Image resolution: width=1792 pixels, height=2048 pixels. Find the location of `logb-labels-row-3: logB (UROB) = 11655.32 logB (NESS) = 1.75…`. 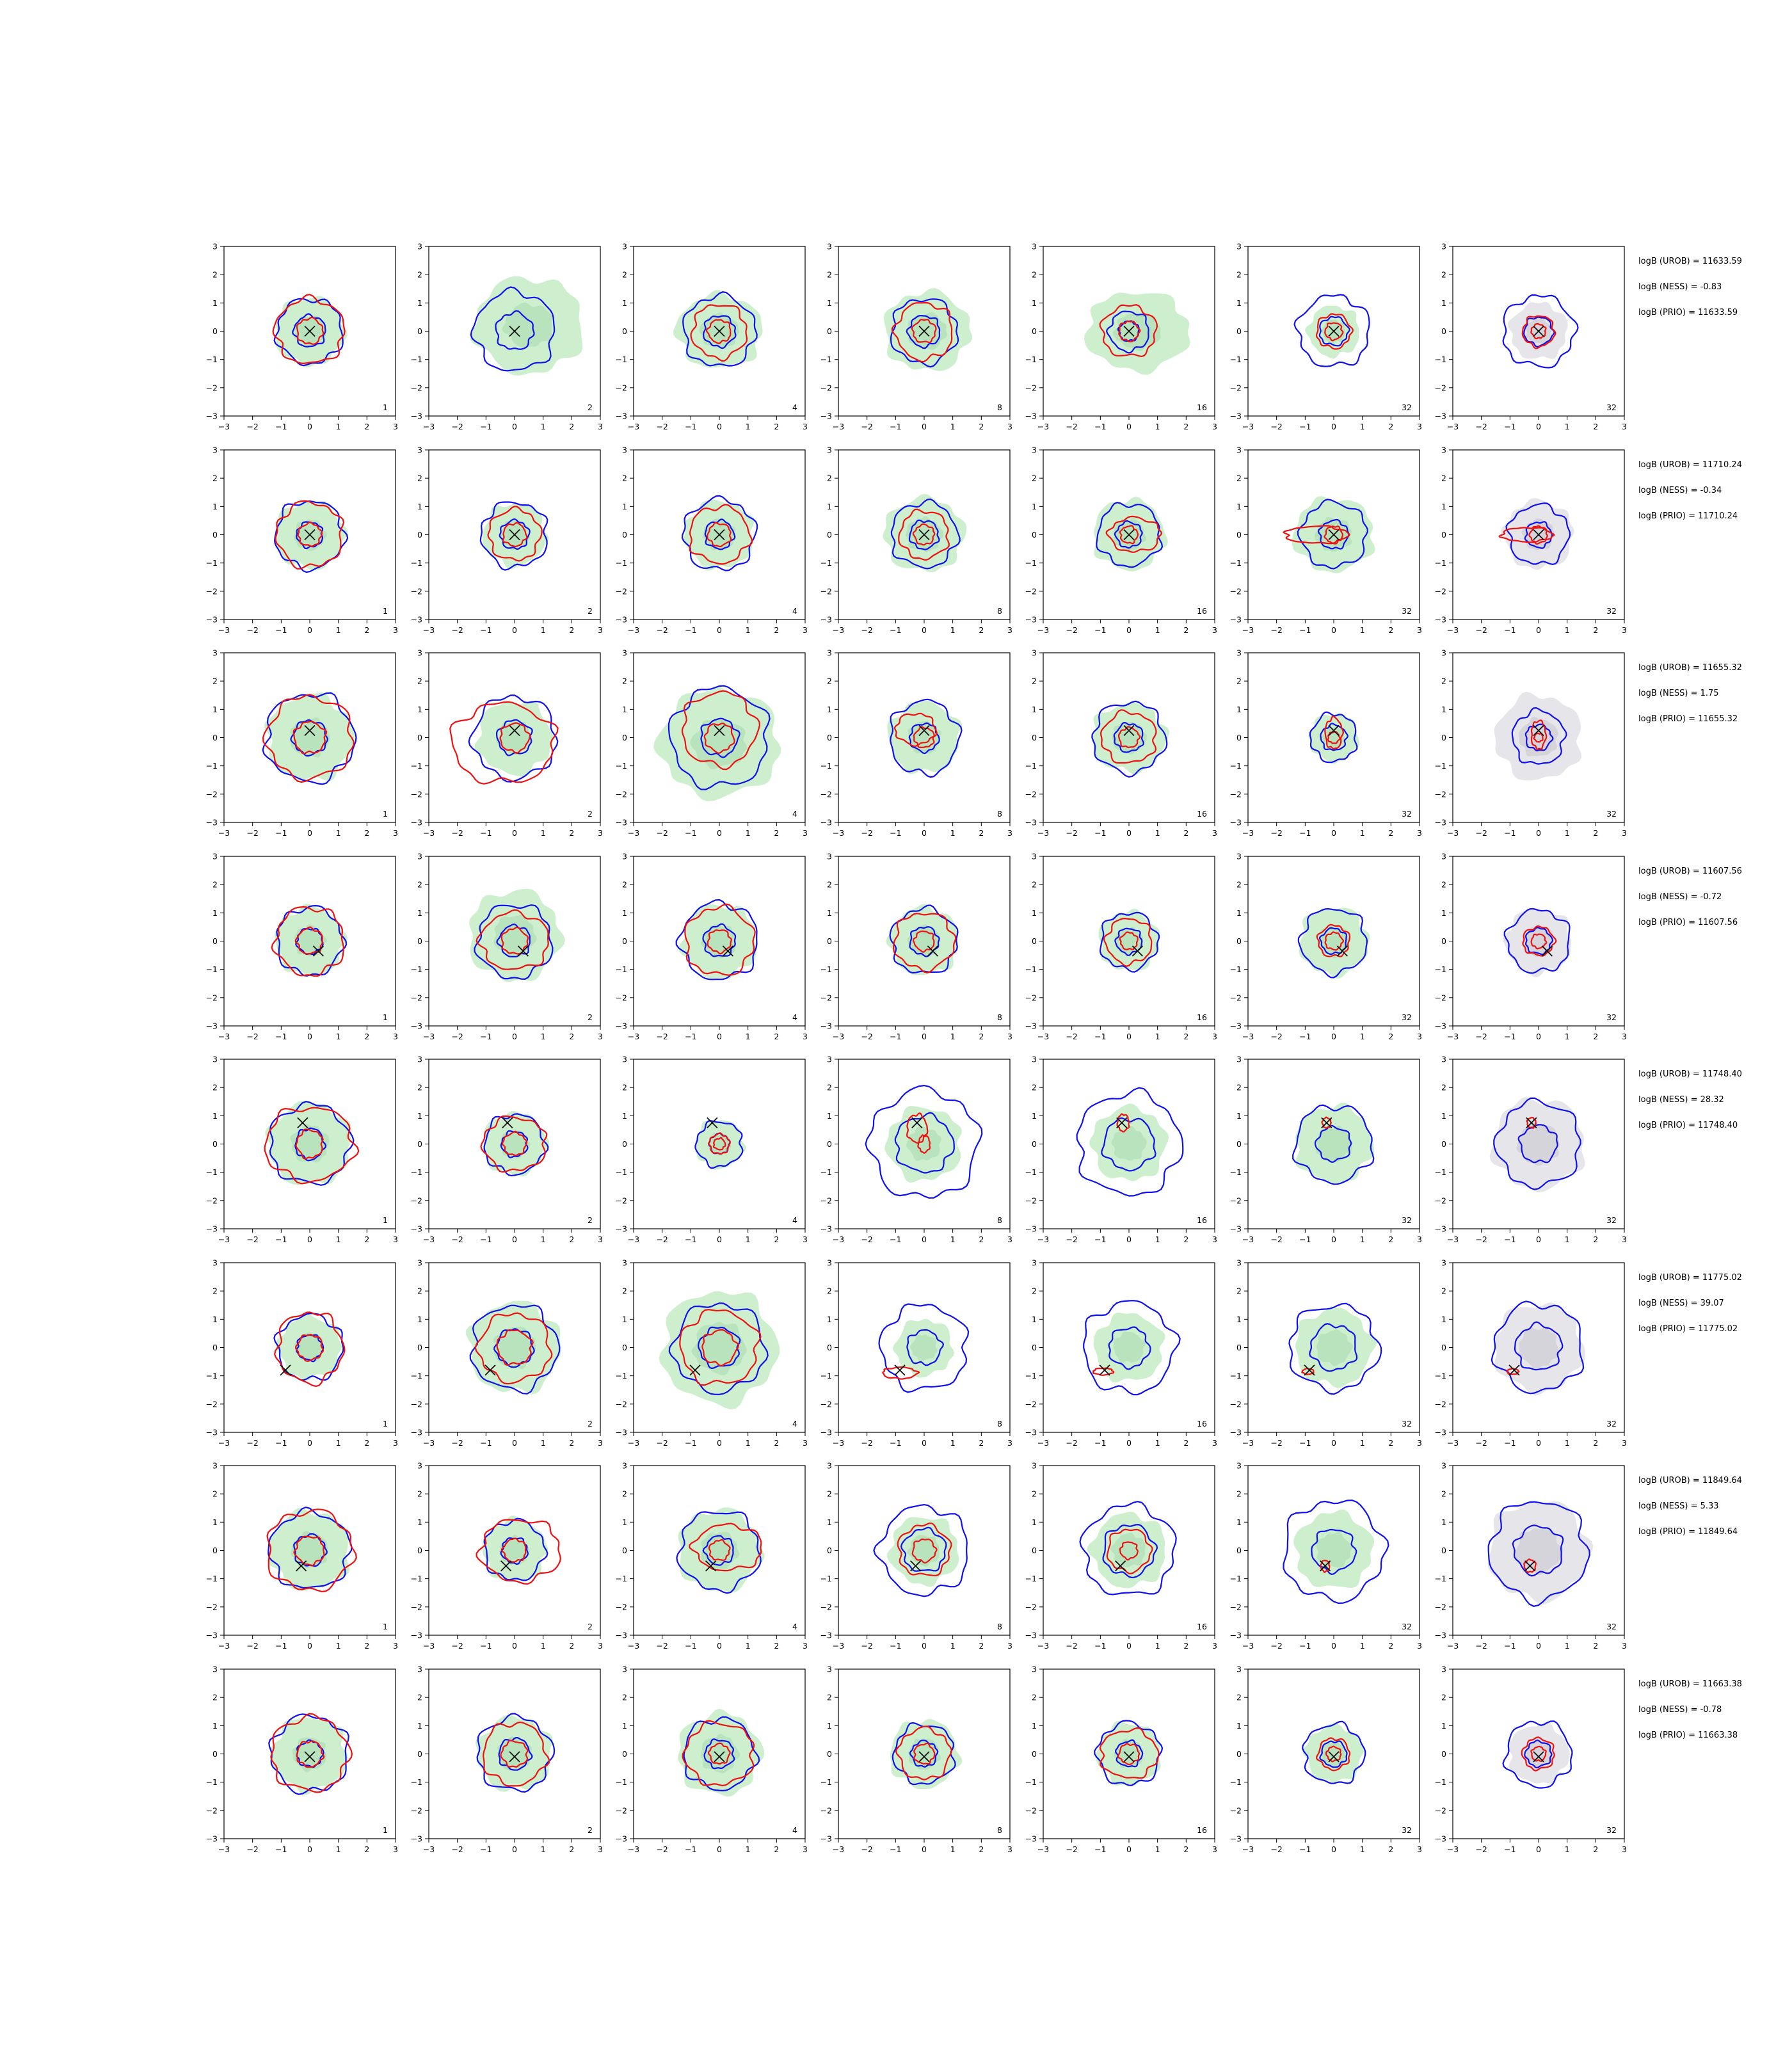

logb-labels-row-3: logB (UROB) = 11655.32 logB (NESS) = 1.75… is located at coordinates (1690, 693).